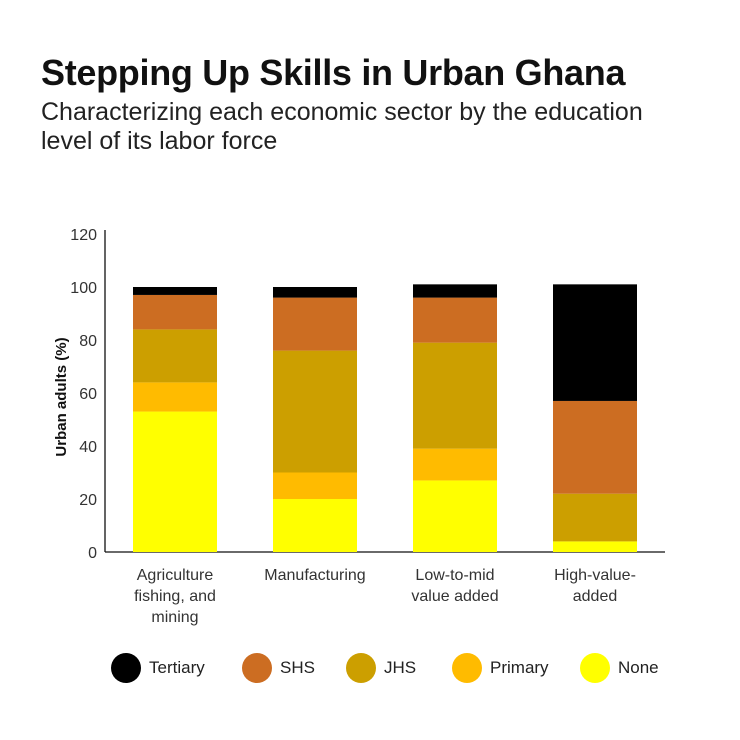 Image resolution: width=740 pixels, height=740 pixels. What do you see at coordinates (88, 394) in the screenshot?
I see `y-tick-label: 60` at bounding box center [88, 394].